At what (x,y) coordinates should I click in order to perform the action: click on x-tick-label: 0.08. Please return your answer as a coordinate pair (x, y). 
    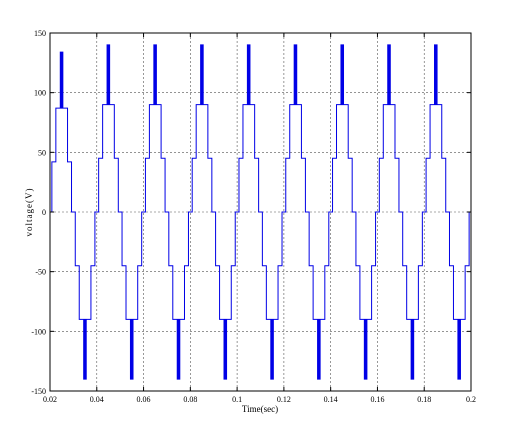
    Looking at the image, I should click on (190, 399).